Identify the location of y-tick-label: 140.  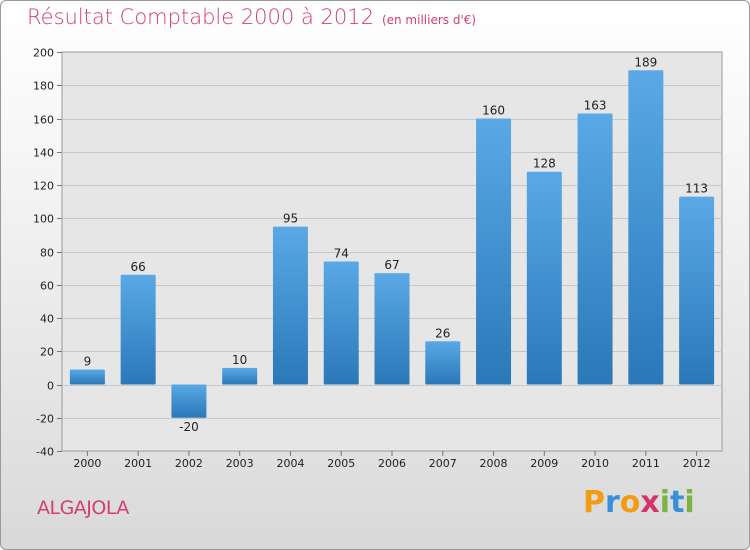
(43, 153).